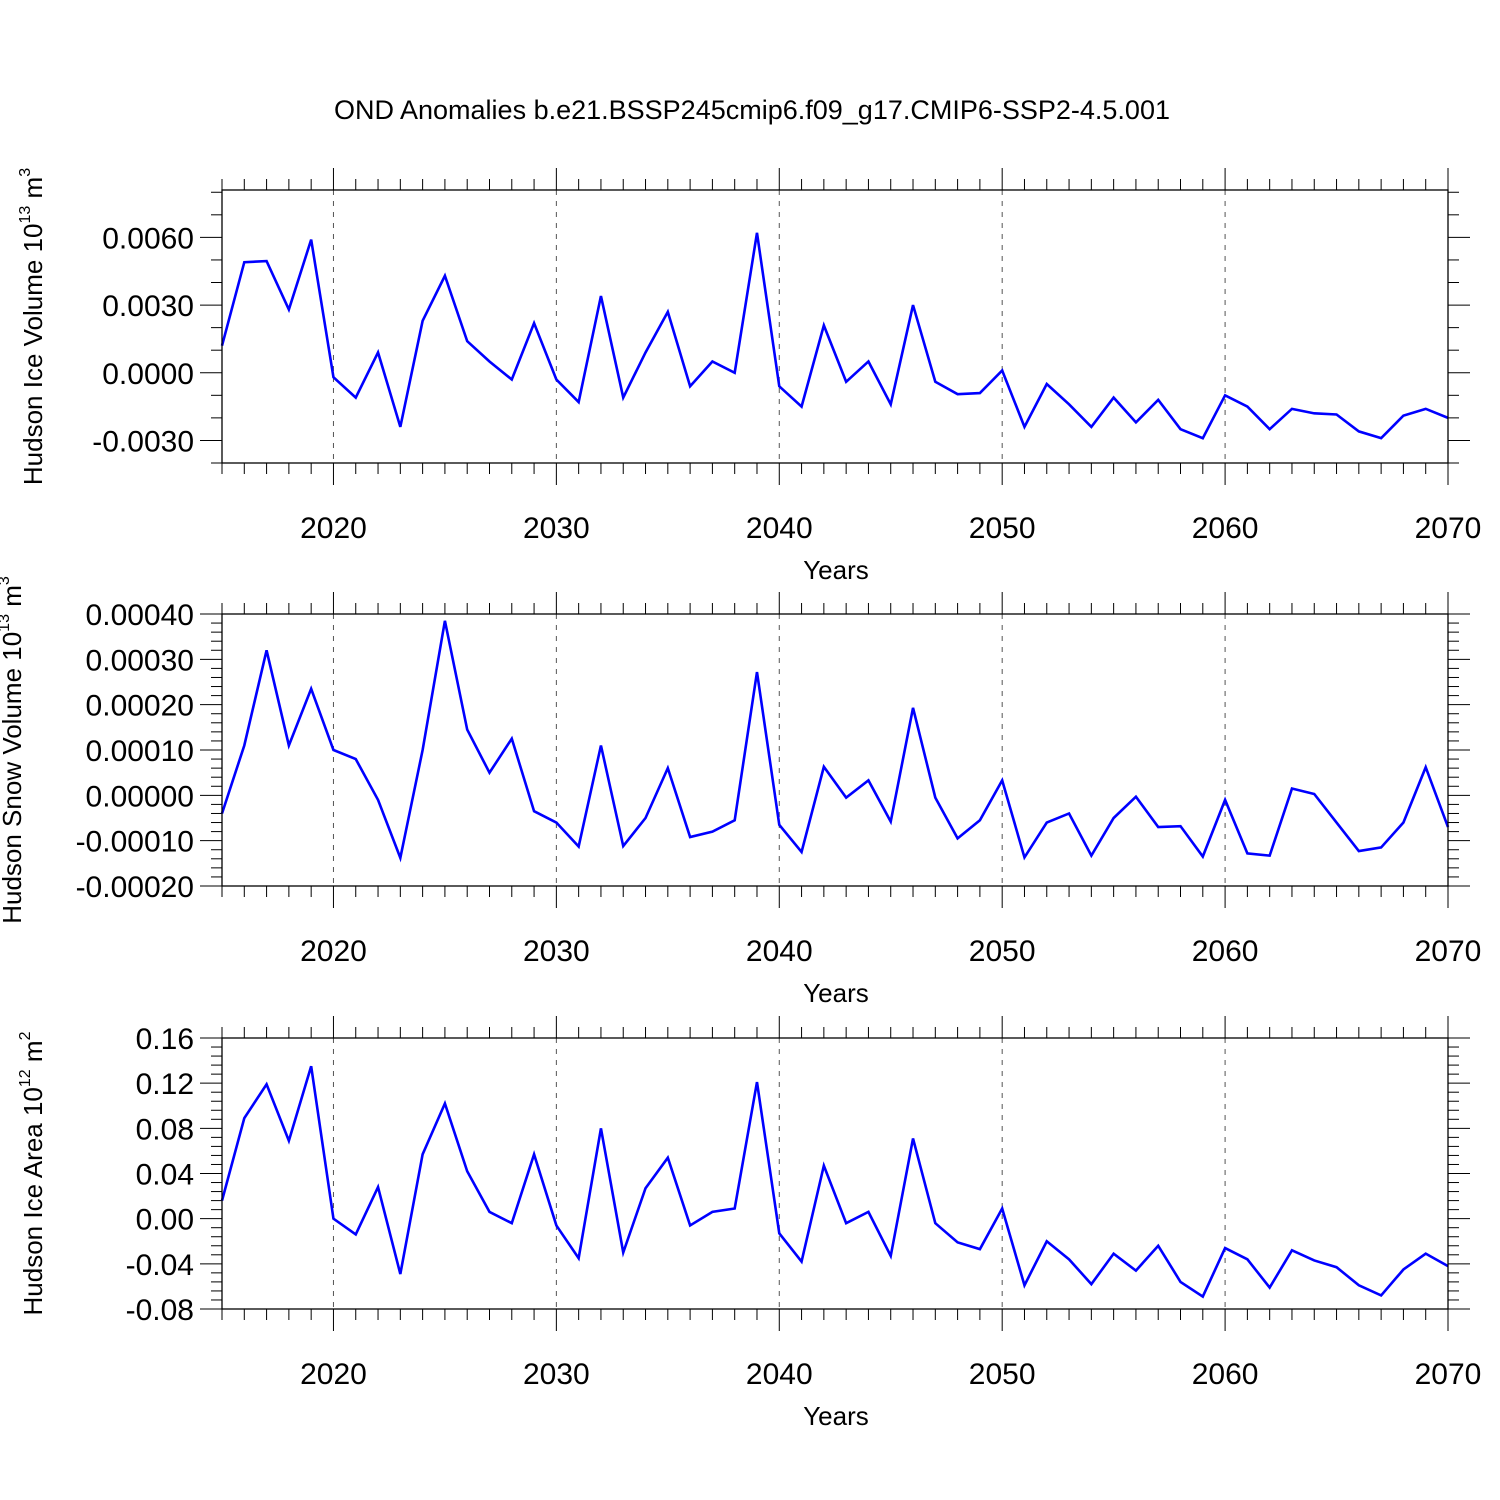 The width and height of the screenshot is (1500, 1500). I want to click on y-axis-label: Hudson Ice Volume 1013 m3, so click(32, 326).